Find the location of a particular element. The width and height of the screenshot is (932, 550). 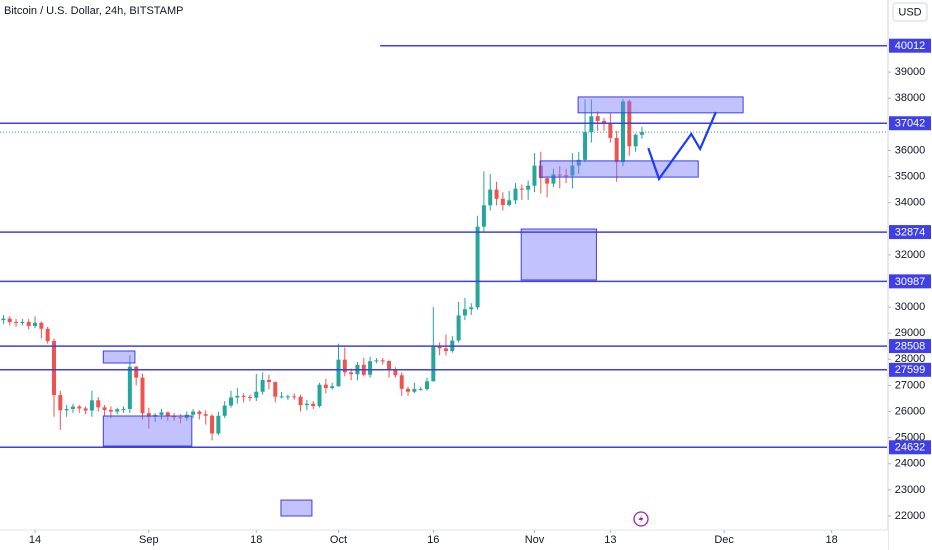

level-label: 37042 is located at coordinates (910, 124).